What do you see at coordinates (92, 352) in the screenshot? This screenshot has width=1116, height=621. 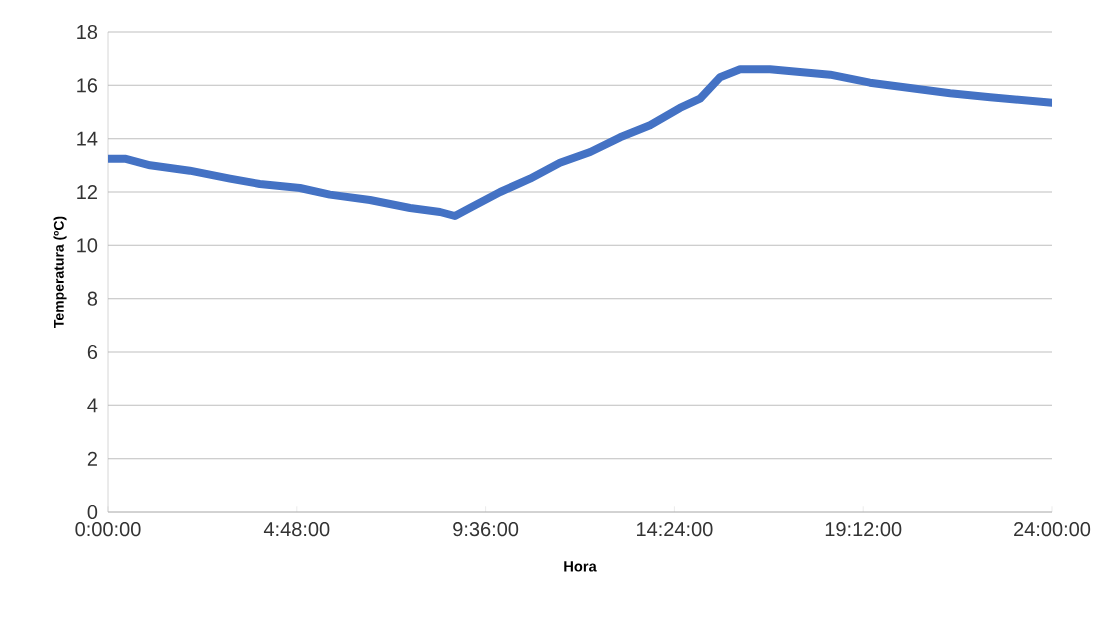 I see `y-tick-label: 6` at bounding box center [92, 352].